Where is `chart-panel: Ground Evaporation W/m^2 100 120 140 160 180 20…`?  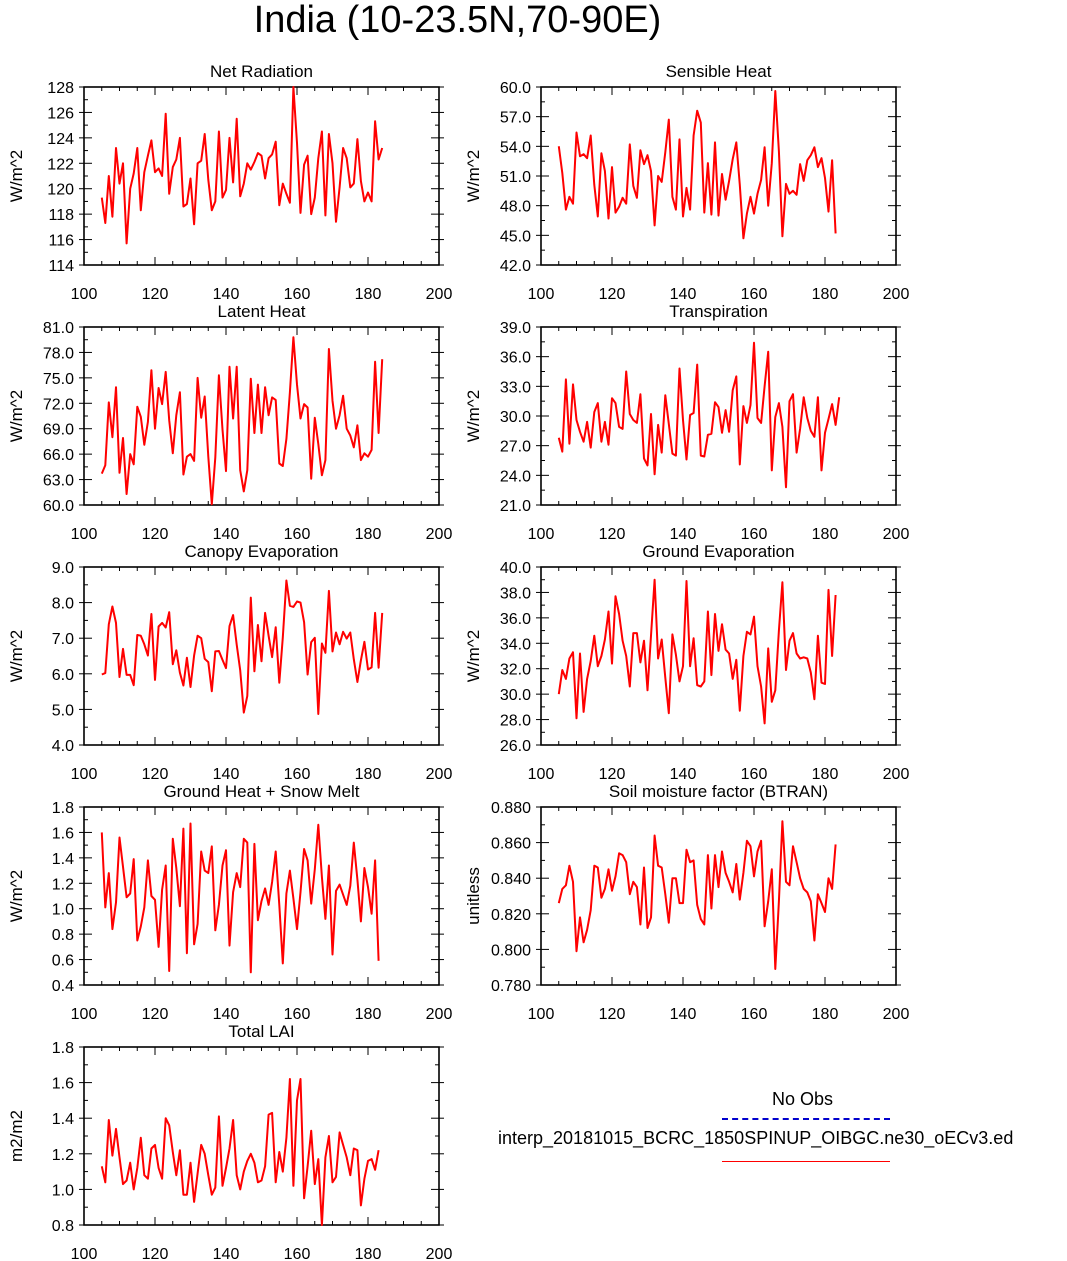 chart-panel: Ground Evaporation W/m^2 100 120 140 160 180 20… is located at coordinates (686, 662).